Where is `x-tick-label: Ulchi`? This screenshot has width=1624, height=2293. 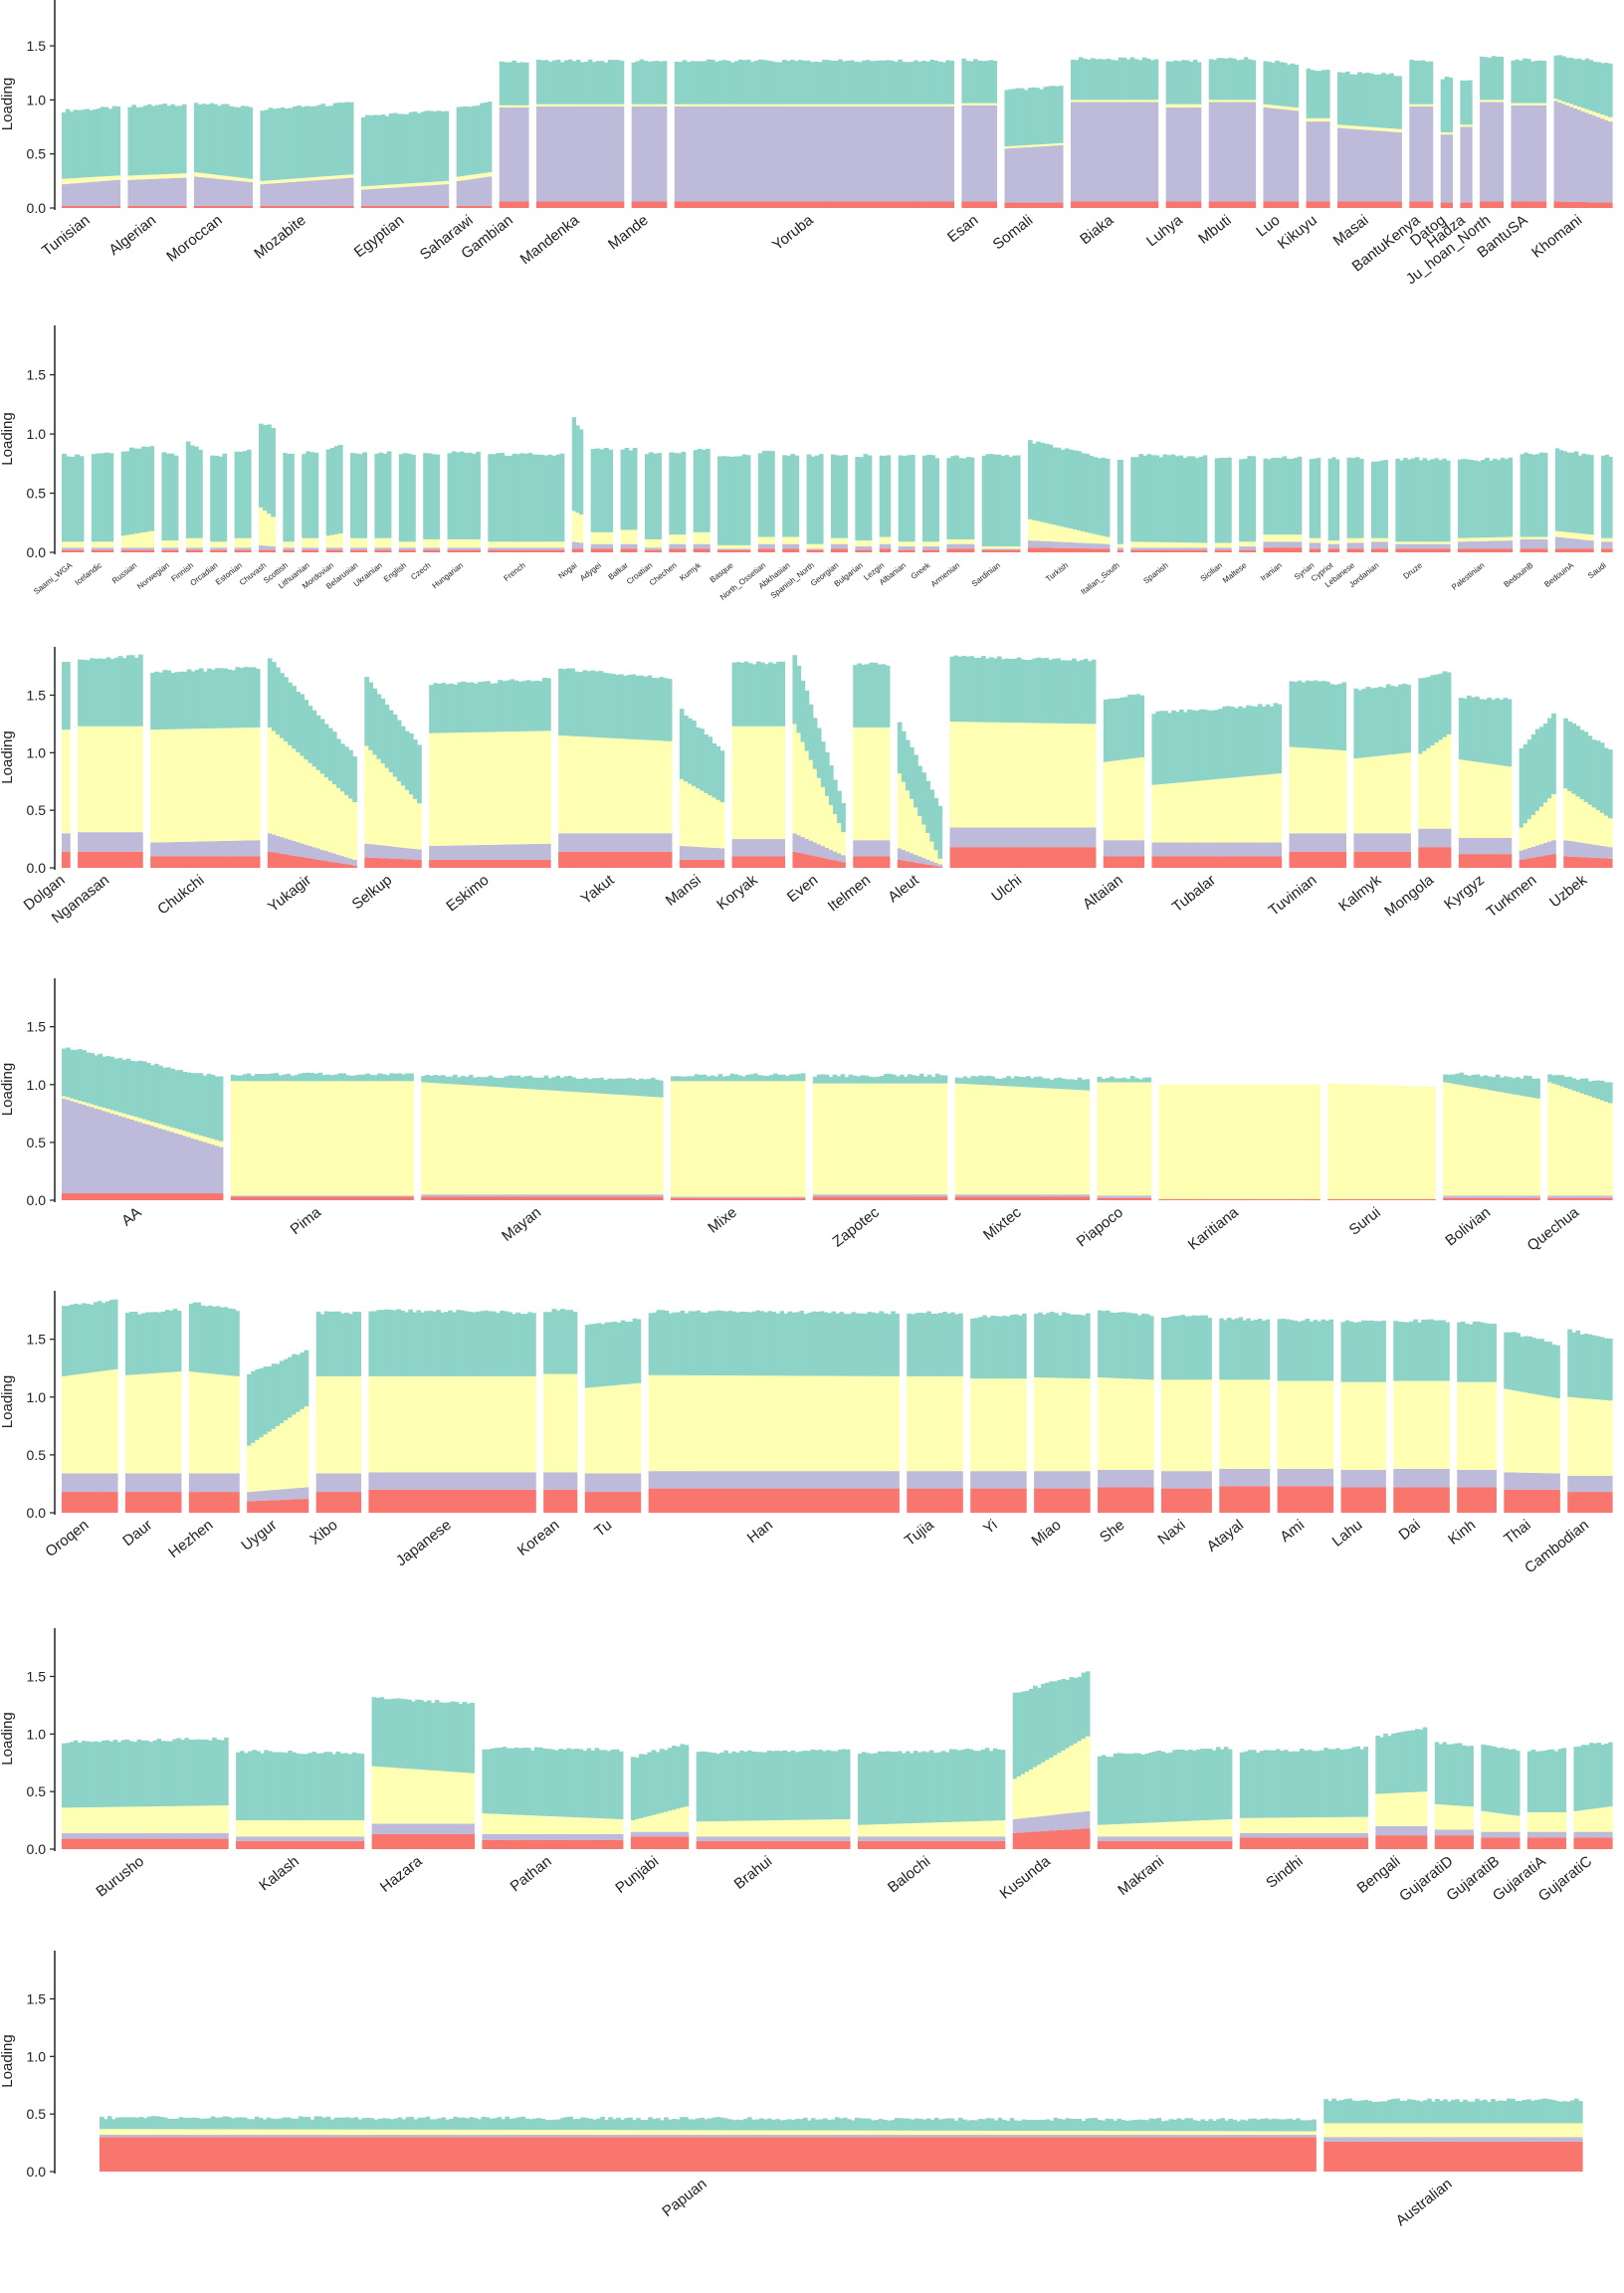
x-tick-label: Ulchi is located at coordinates (1007, 889).